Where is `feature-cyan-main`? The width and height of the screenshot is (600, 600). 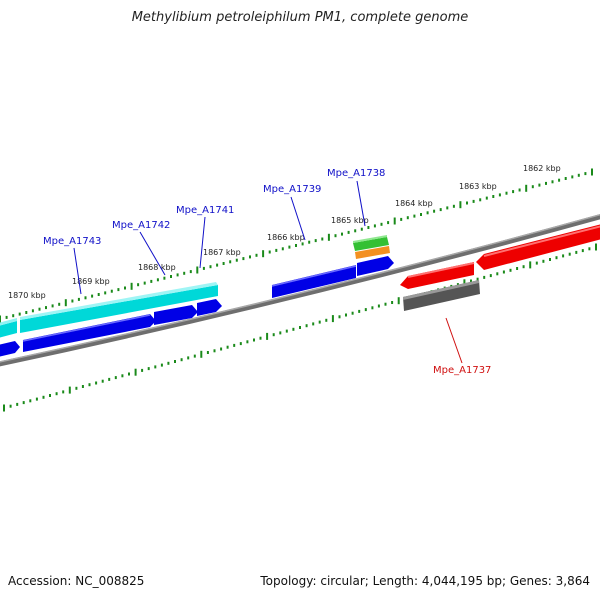 feature-cyan-main is located at coordinates (119, 309).